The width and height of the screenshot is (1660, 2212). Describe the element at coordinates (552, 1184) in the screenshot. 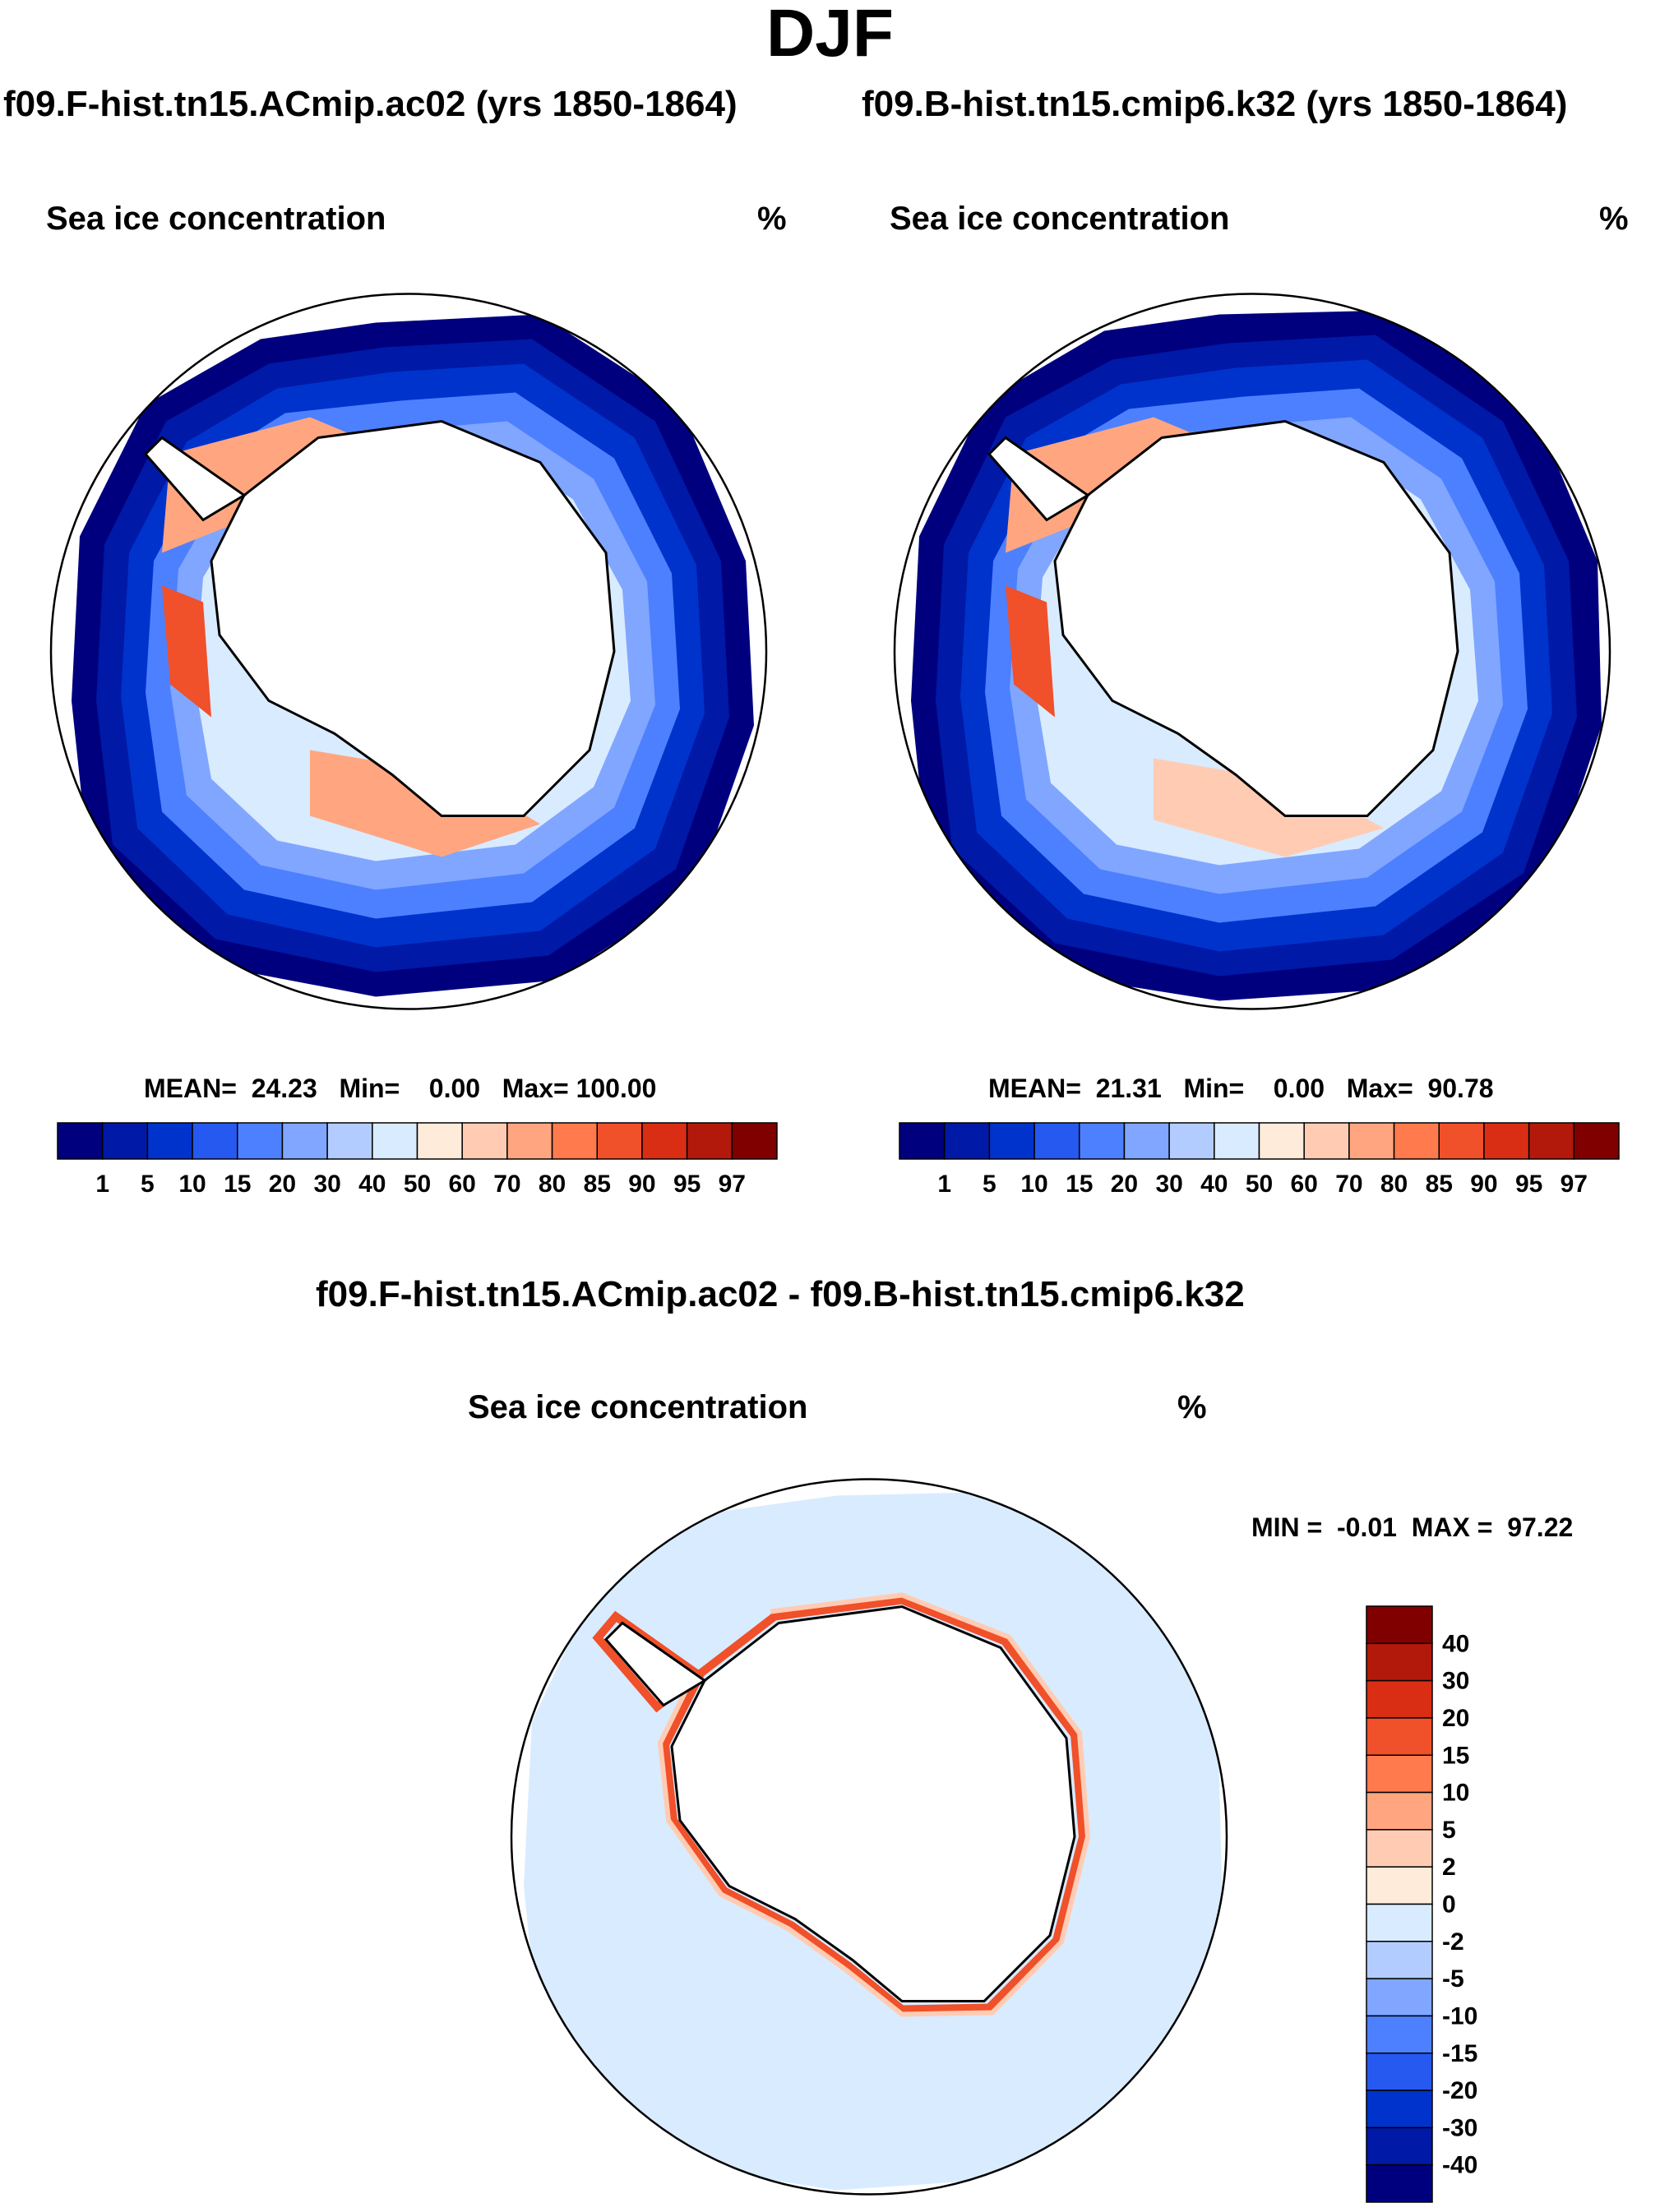

I see `left-colorbar-tick-label: 80` at that location.